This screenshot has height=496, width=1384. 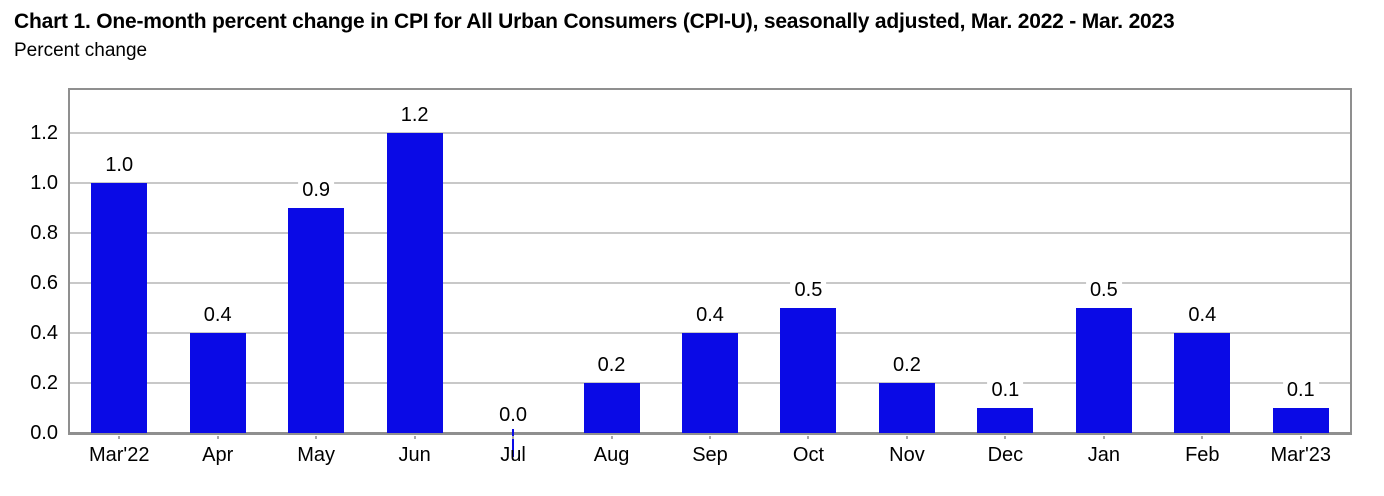 What do you see at coordinates (710, 455) in the screenshot?
I see `x-tick-label: Sep` at bounding box center [710, 455].